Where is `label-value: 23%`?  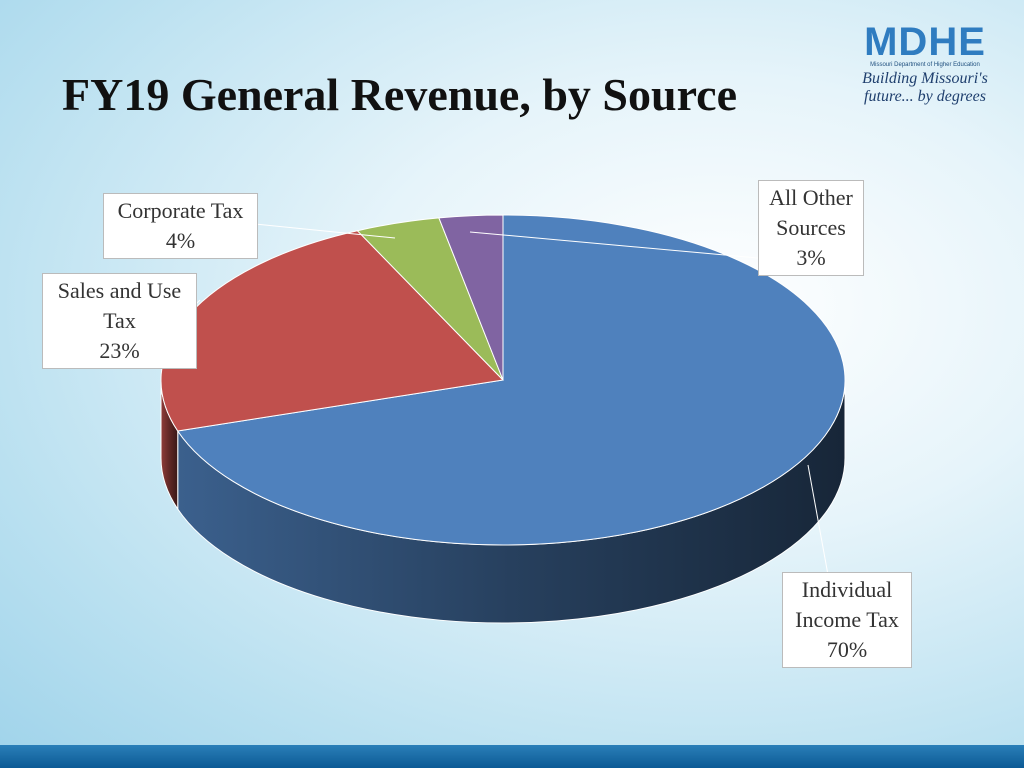
label-value: 23% is located at coordinates (119, 350).